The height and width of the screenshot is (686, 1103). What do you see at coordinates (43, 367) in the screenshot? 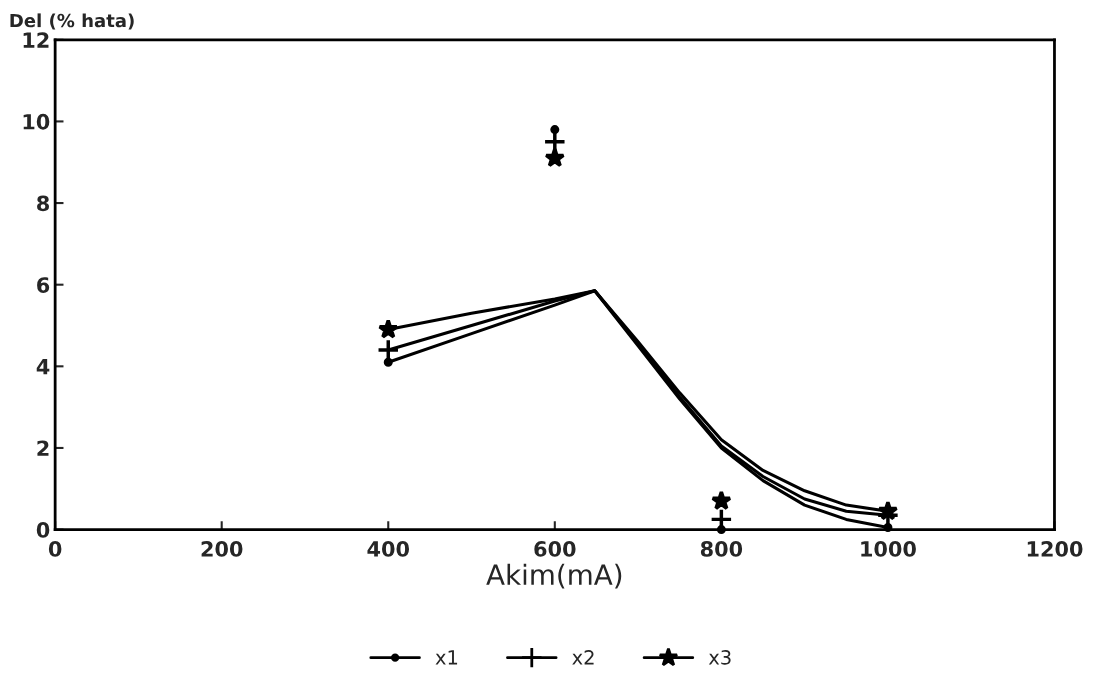
I see `y-tick-label: 4` at bounding box center [43, 367].